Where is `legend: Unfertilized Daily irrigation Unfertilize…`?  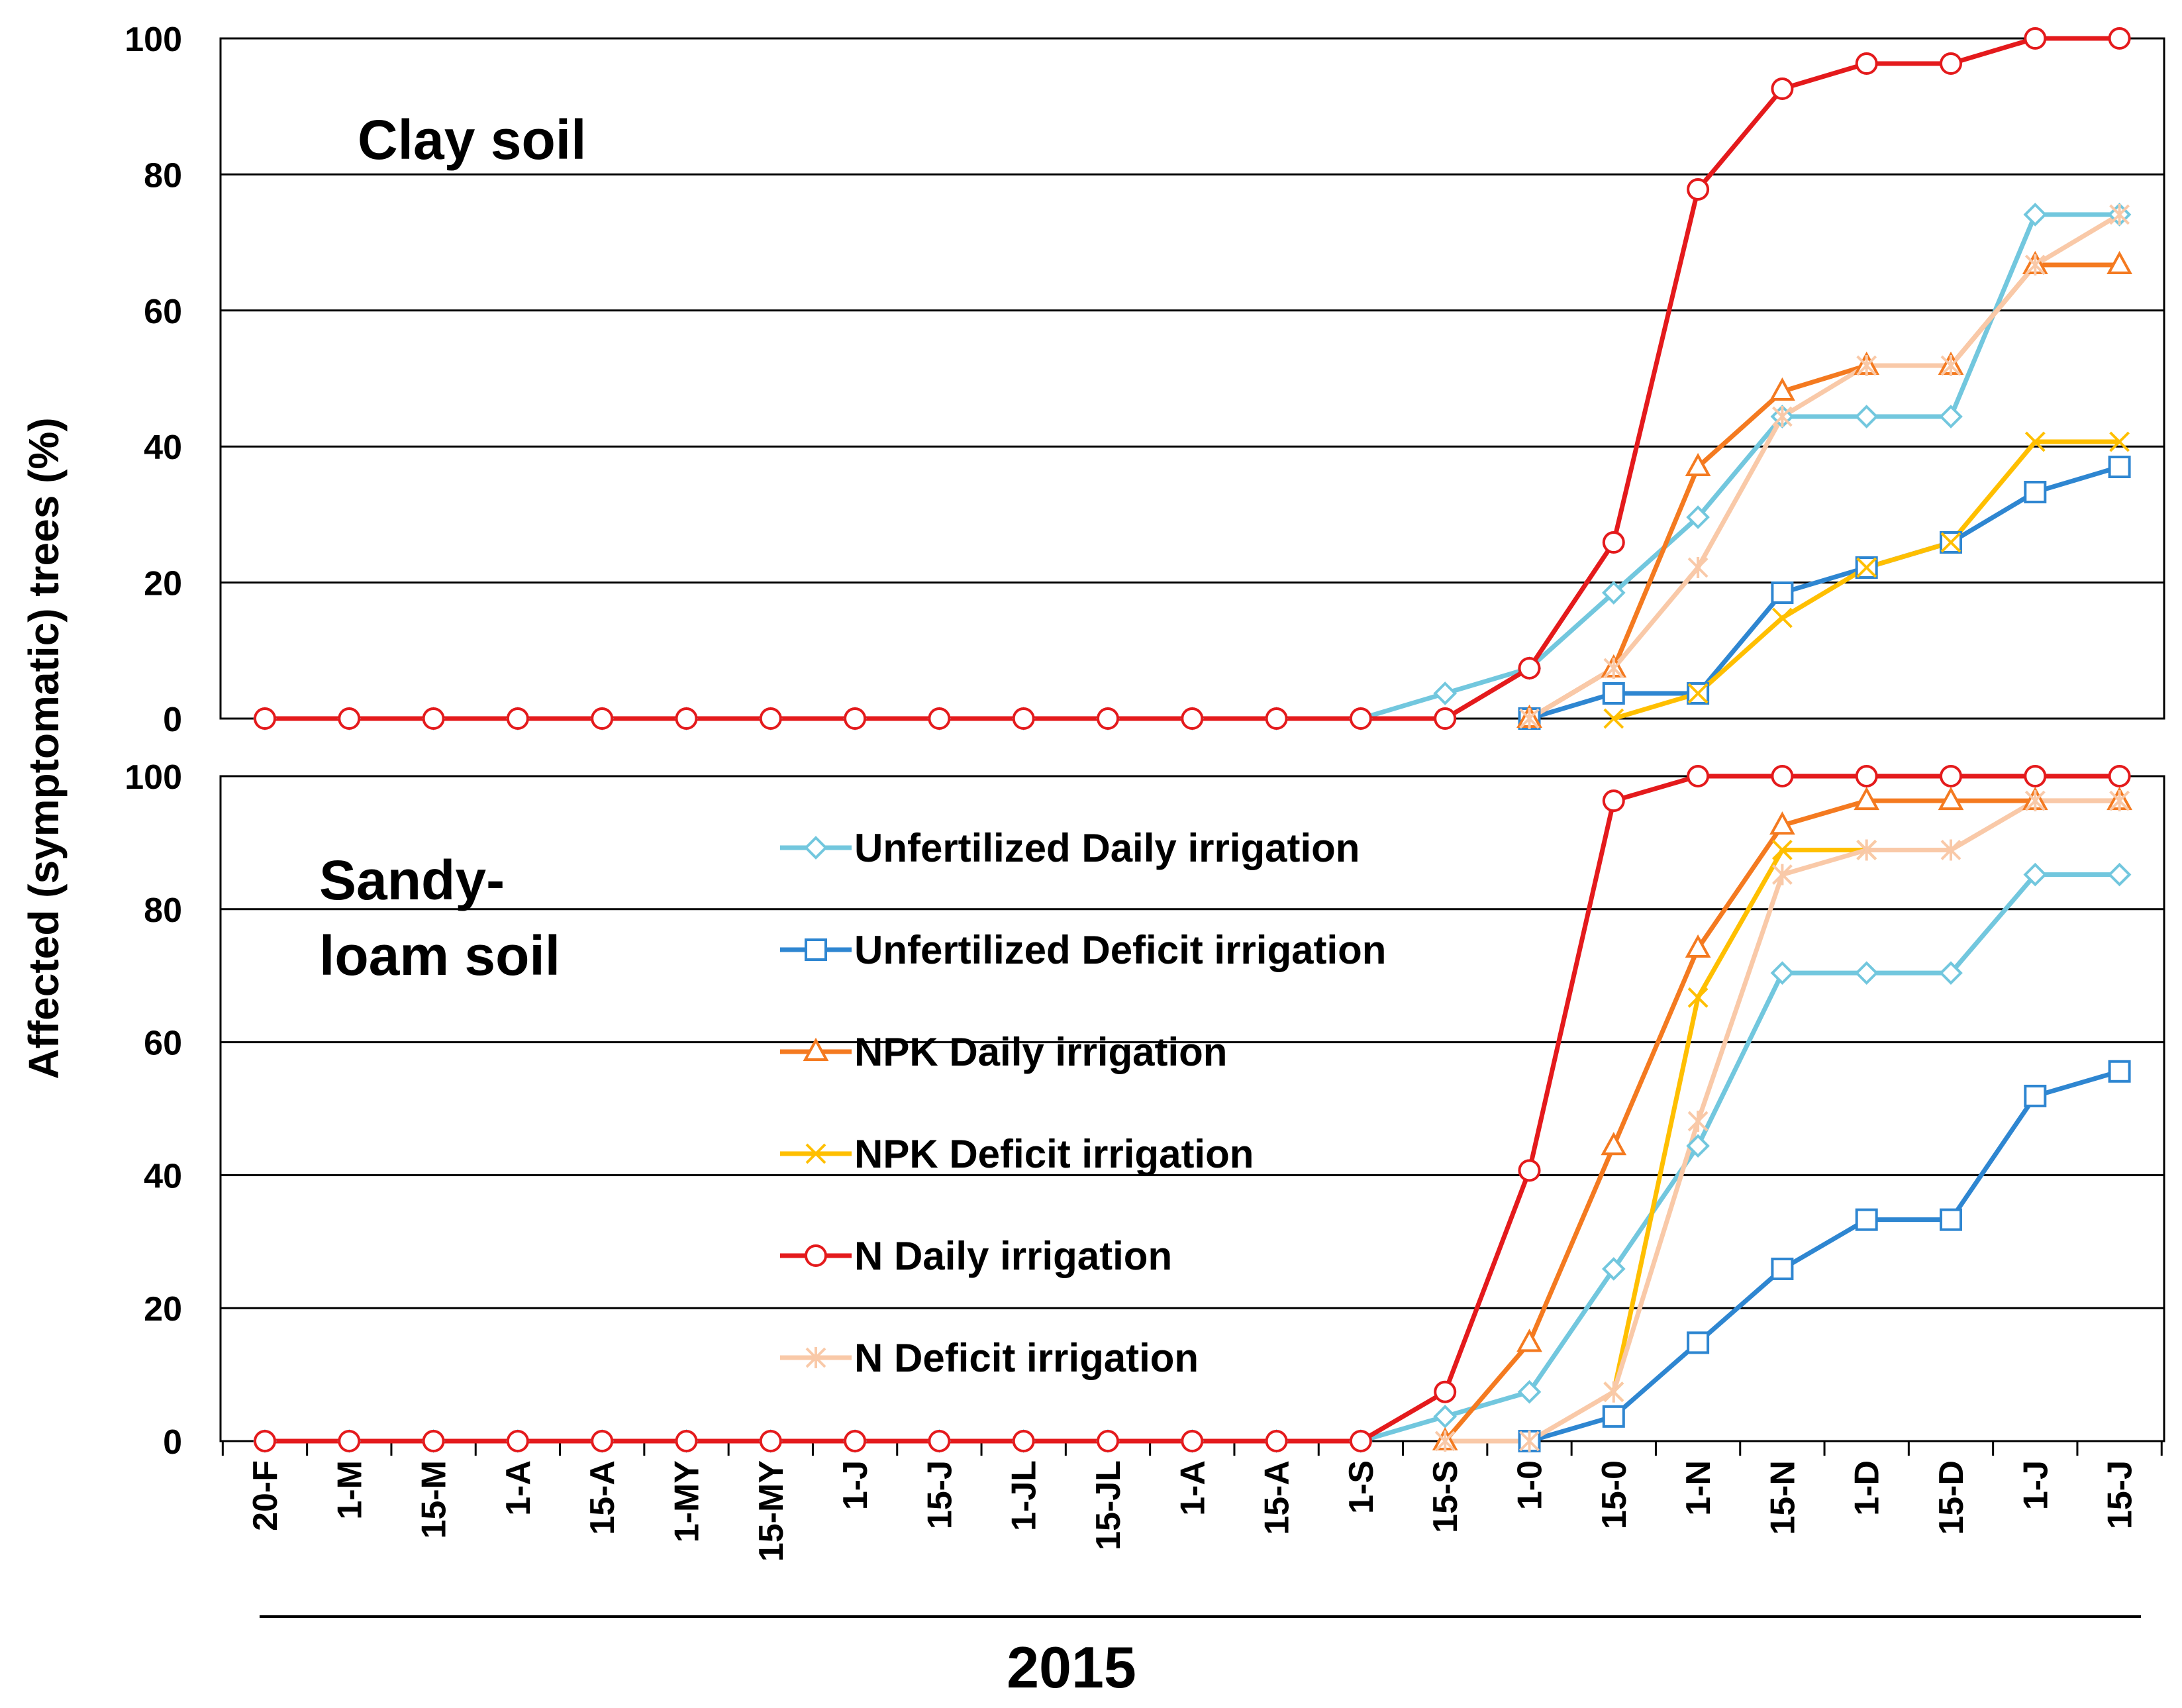 legend: Unfertilized Daily irrigation Unfertilize… is located at coordinates (1083, 1103).